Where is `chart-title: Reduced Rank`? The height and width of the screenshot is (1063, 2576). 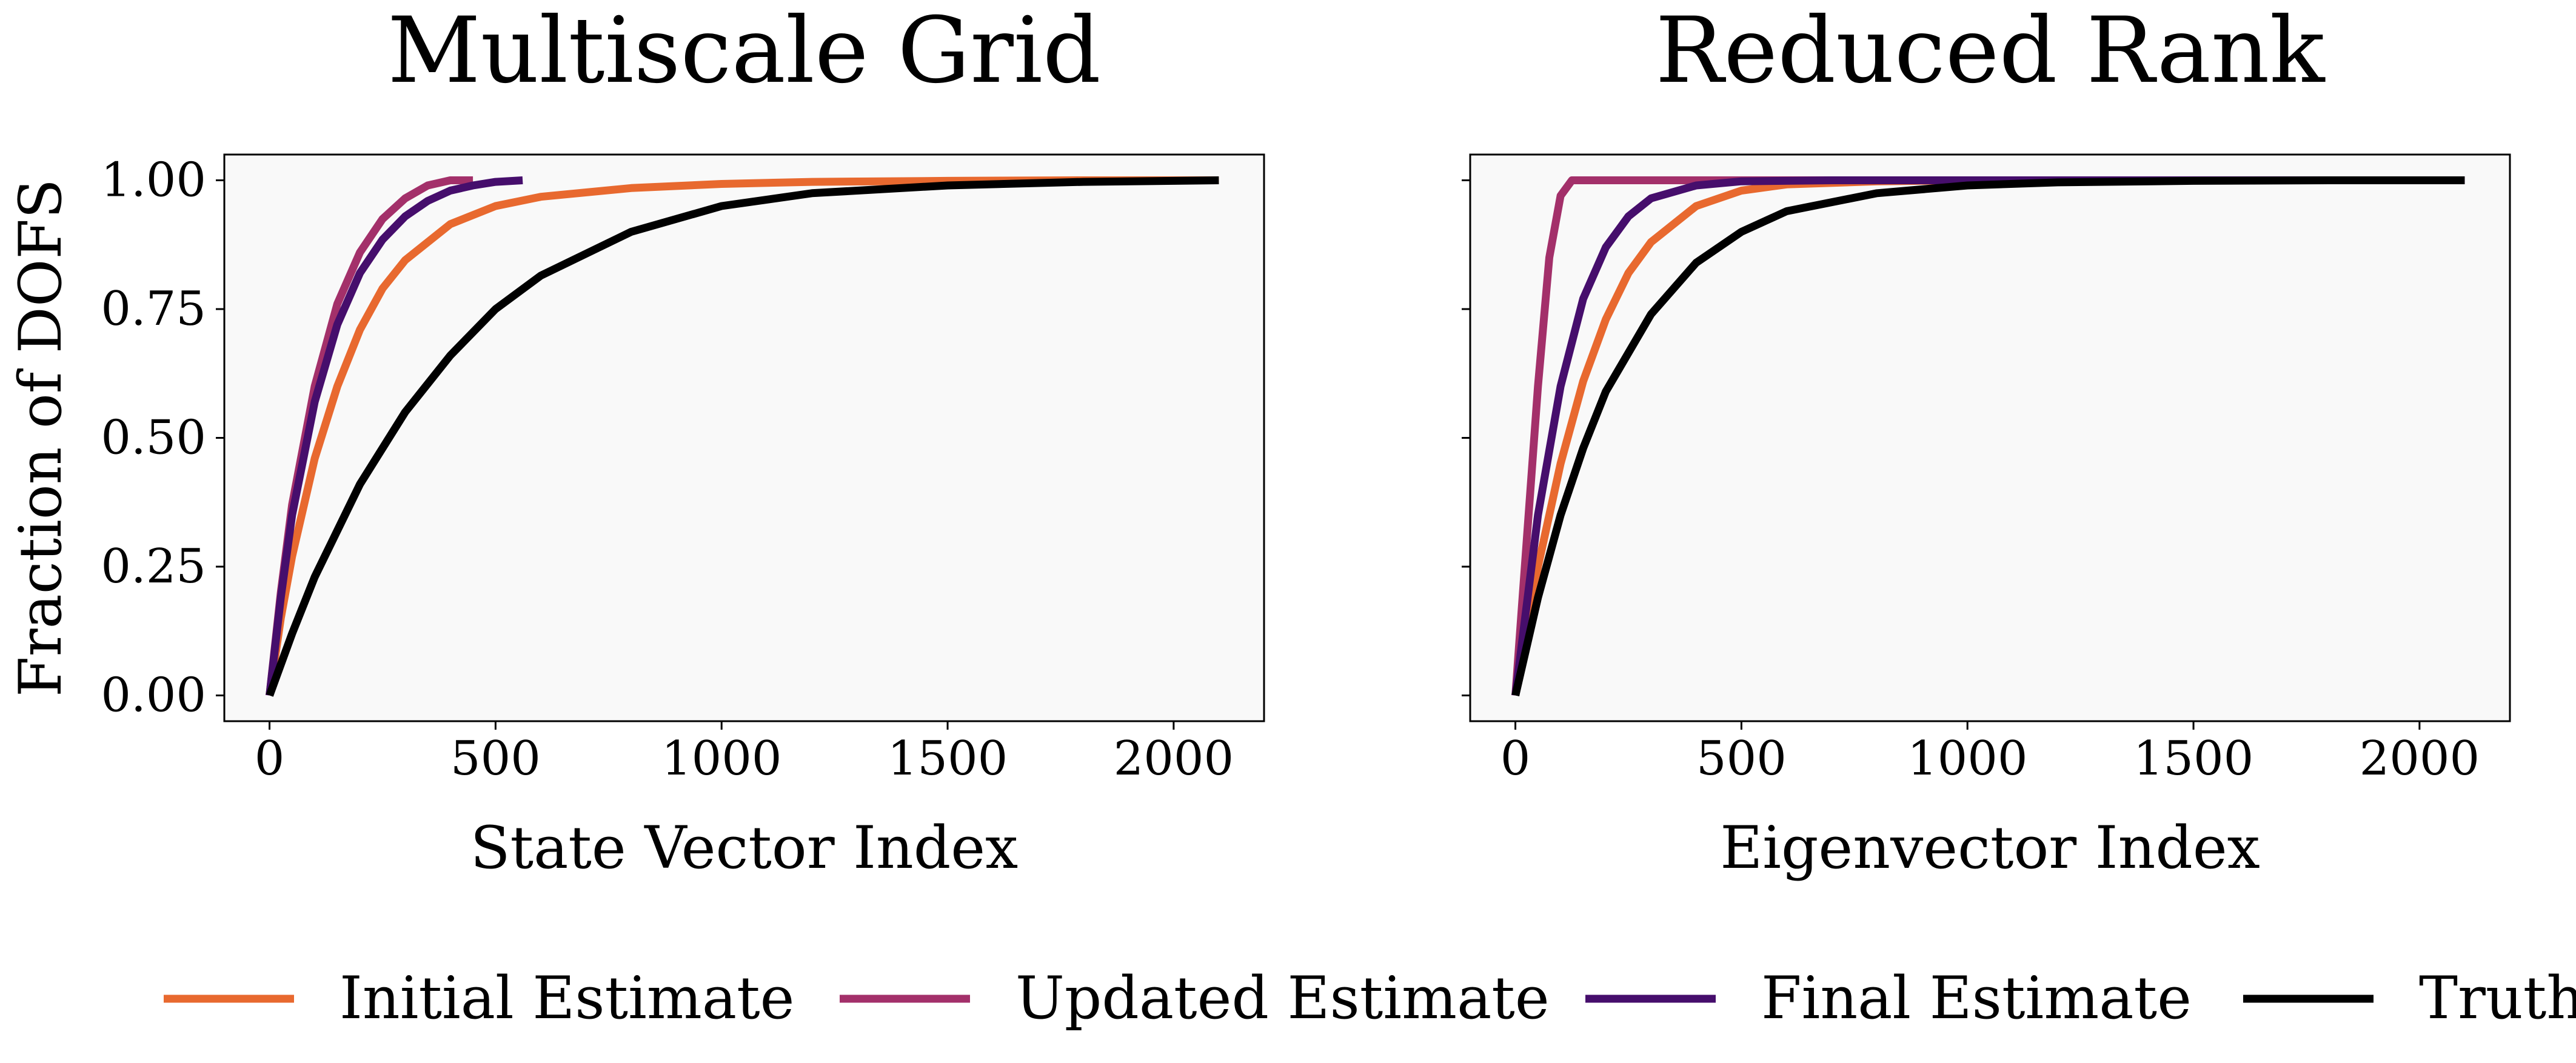
chart-title: Reduced Rank is located at coordinates (1990, 52).